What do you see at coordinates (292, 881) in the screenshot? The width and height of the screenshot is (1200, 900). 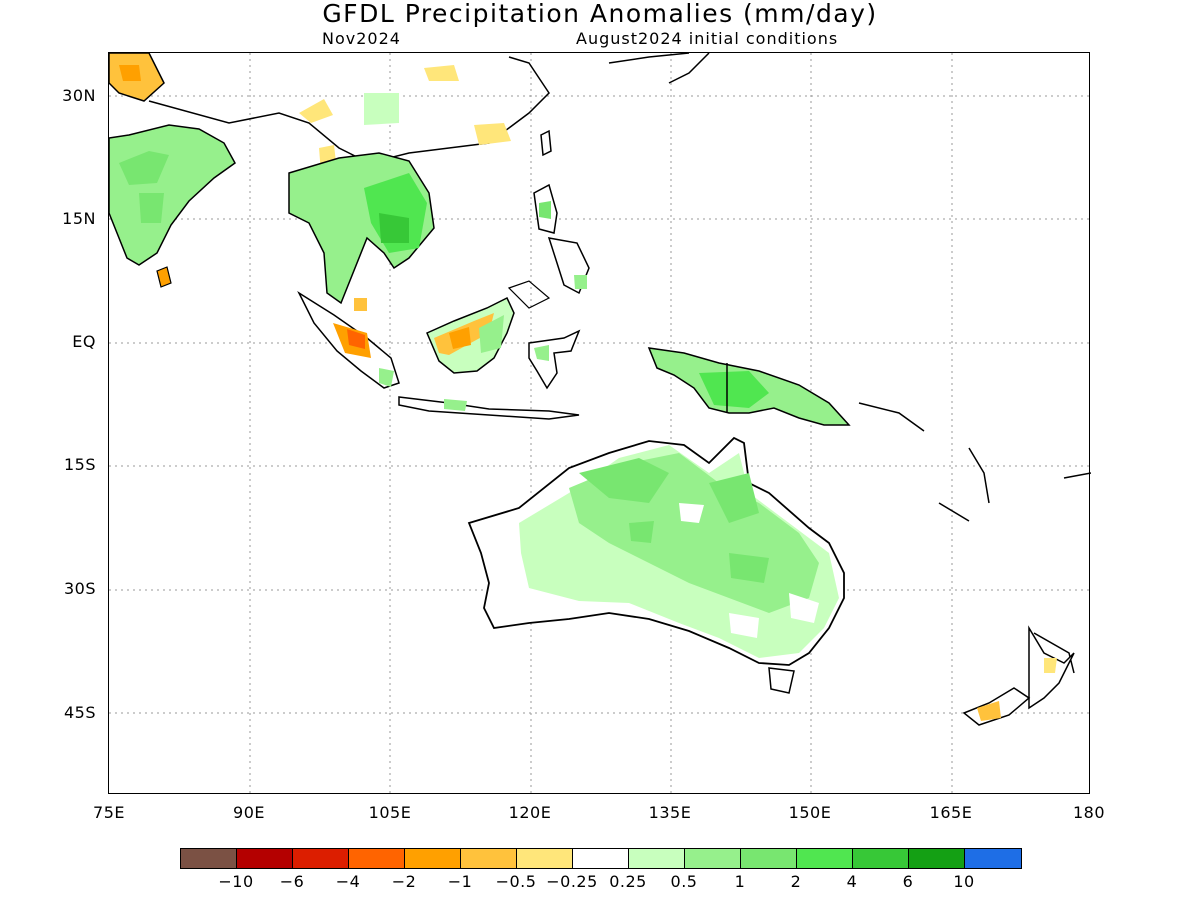 I see `colorbar-label: −6` at bounding box center [292, 881].